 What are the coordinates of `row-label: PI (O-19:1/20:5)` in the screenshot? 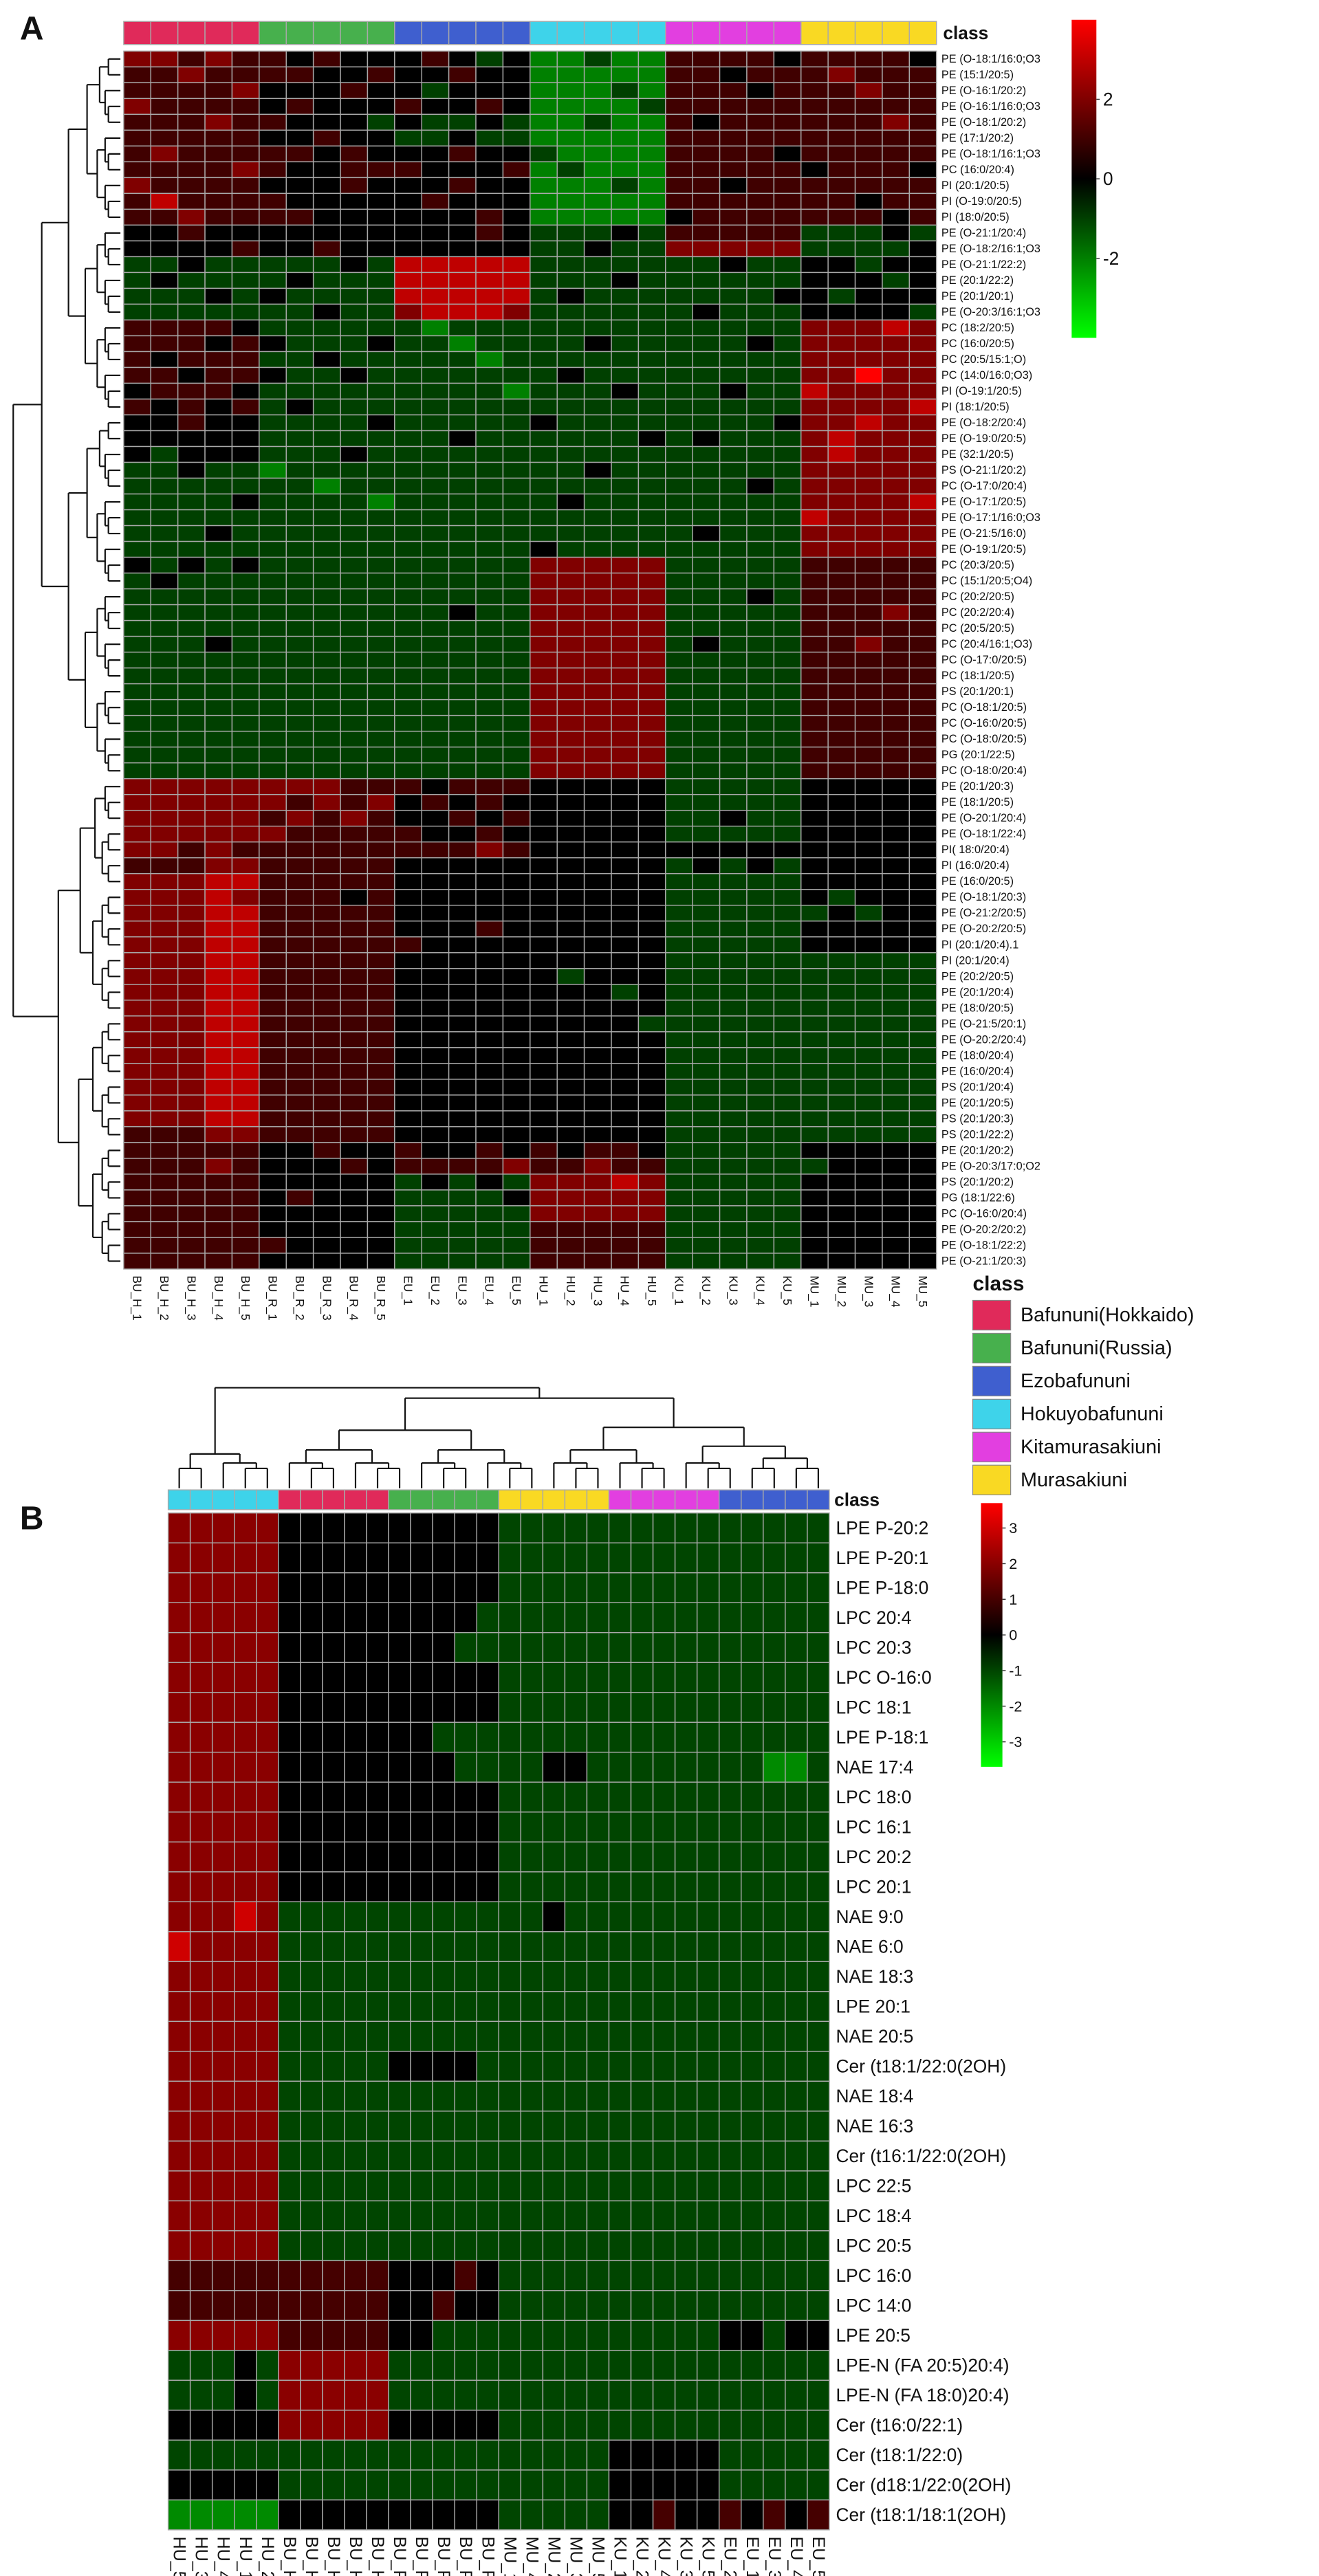 It's located at (982, 391).